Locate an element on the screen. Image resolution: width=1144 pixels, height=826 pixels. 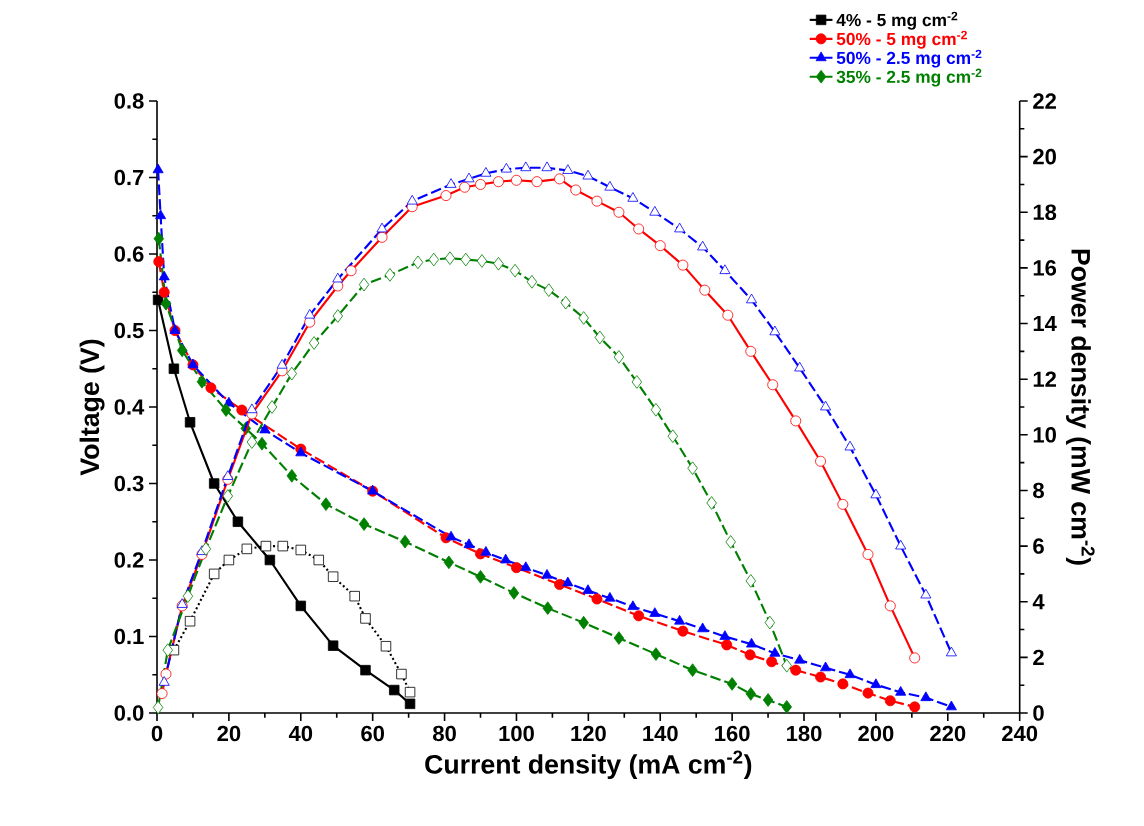
x-tick-label: 220 is located at coordinates (948, 733).